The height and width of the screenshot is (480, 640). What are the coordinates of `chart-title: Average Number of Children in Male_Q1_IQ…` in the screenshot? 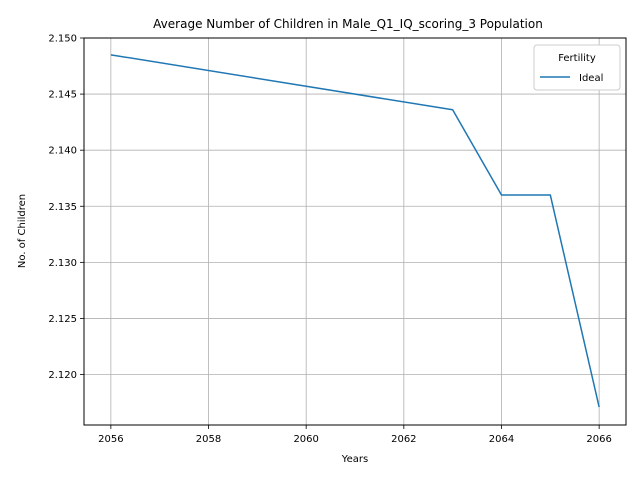 It's located at (348, 24).